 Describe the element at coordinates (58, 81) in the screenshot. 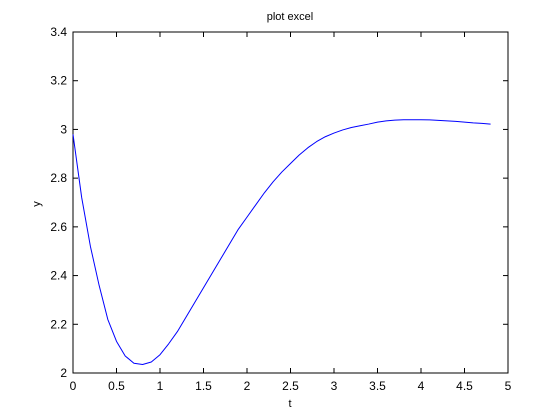

I see `y-tick-label: 3.2` at that location.